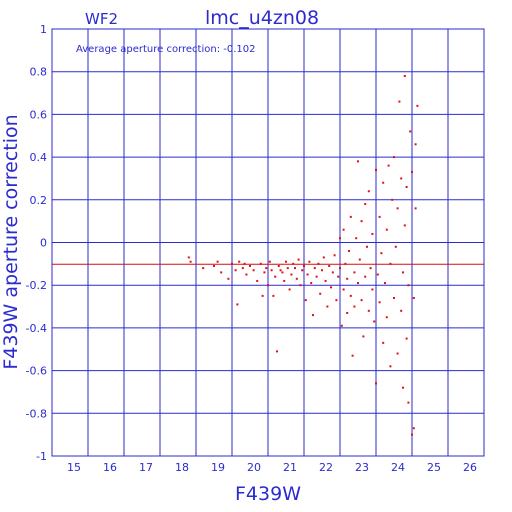  I want to click on y-tick-label: -0.6, so click(36, 371).